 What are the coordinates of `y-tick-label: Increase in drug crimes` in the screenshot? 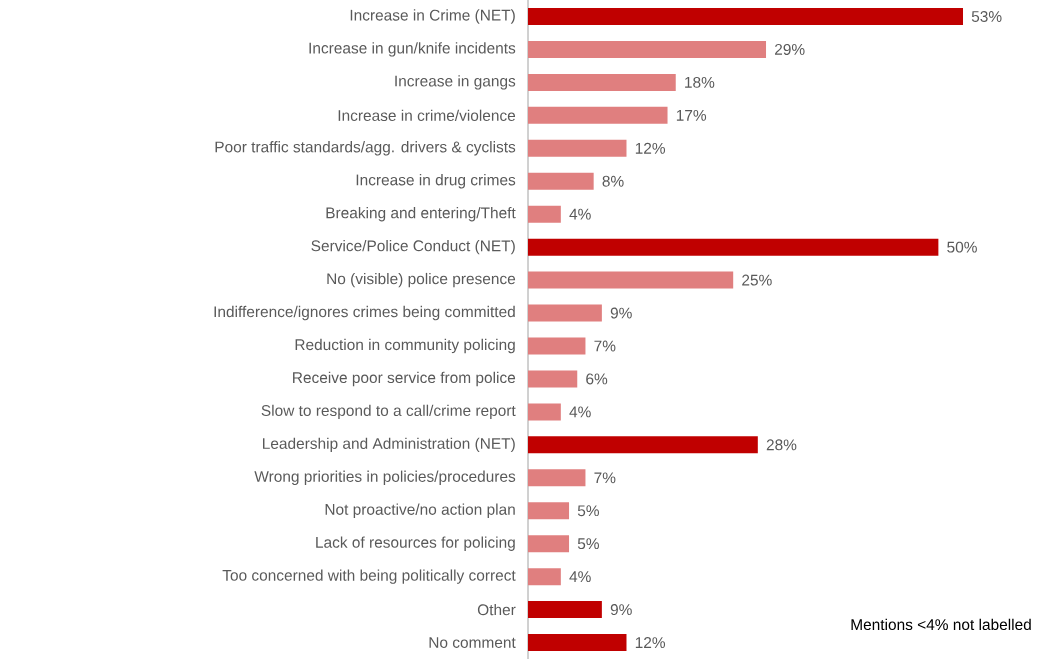 It's located at (436, 181).